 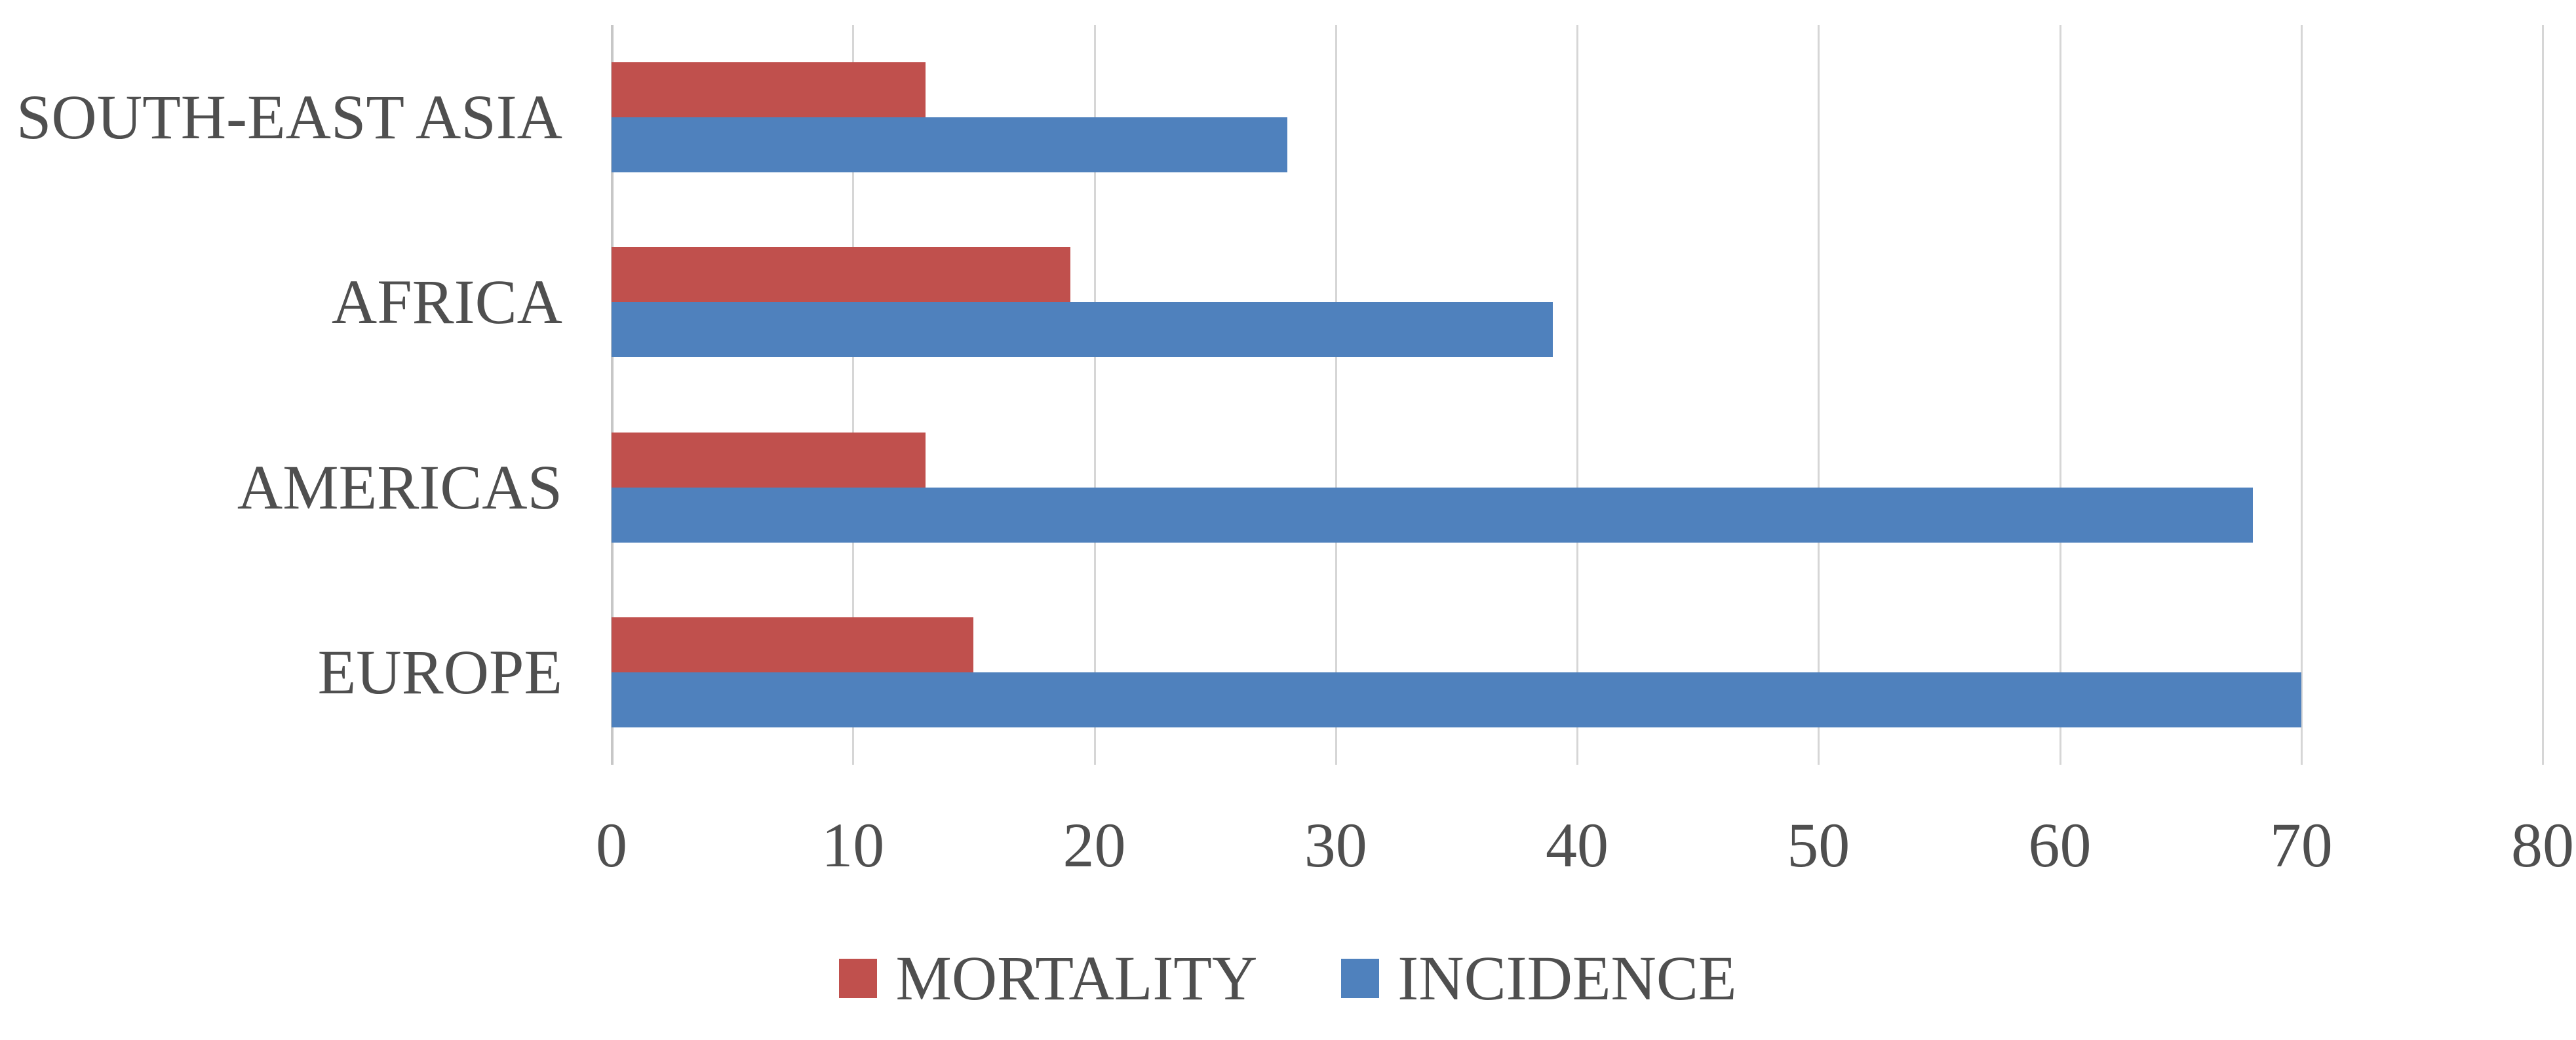 What do you see at coordinates (858, 978) in the screenshot?
I see `legend-swatch-mortality` at bounding box center [858, 978].